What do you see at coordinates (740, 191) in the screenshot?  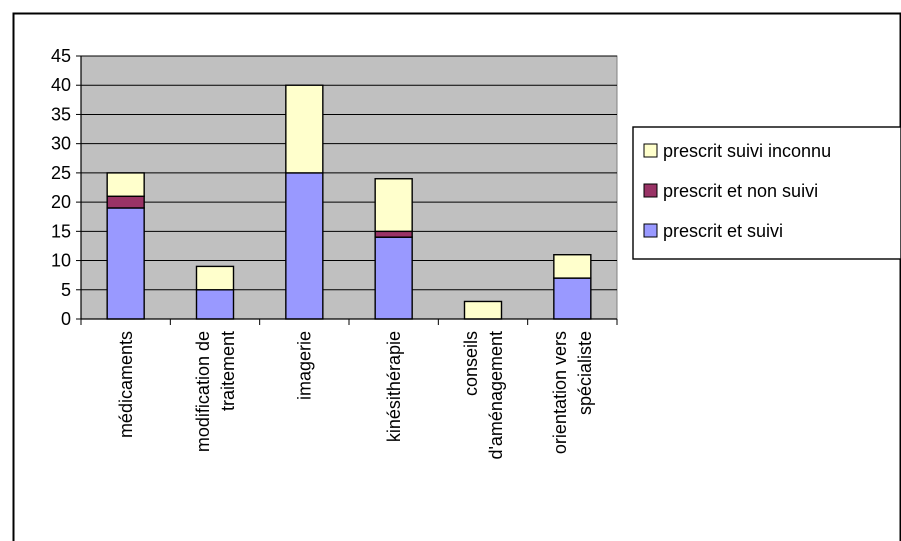 I see `legend-label: prescrit et non suivi` at bounding box center [740, 191].